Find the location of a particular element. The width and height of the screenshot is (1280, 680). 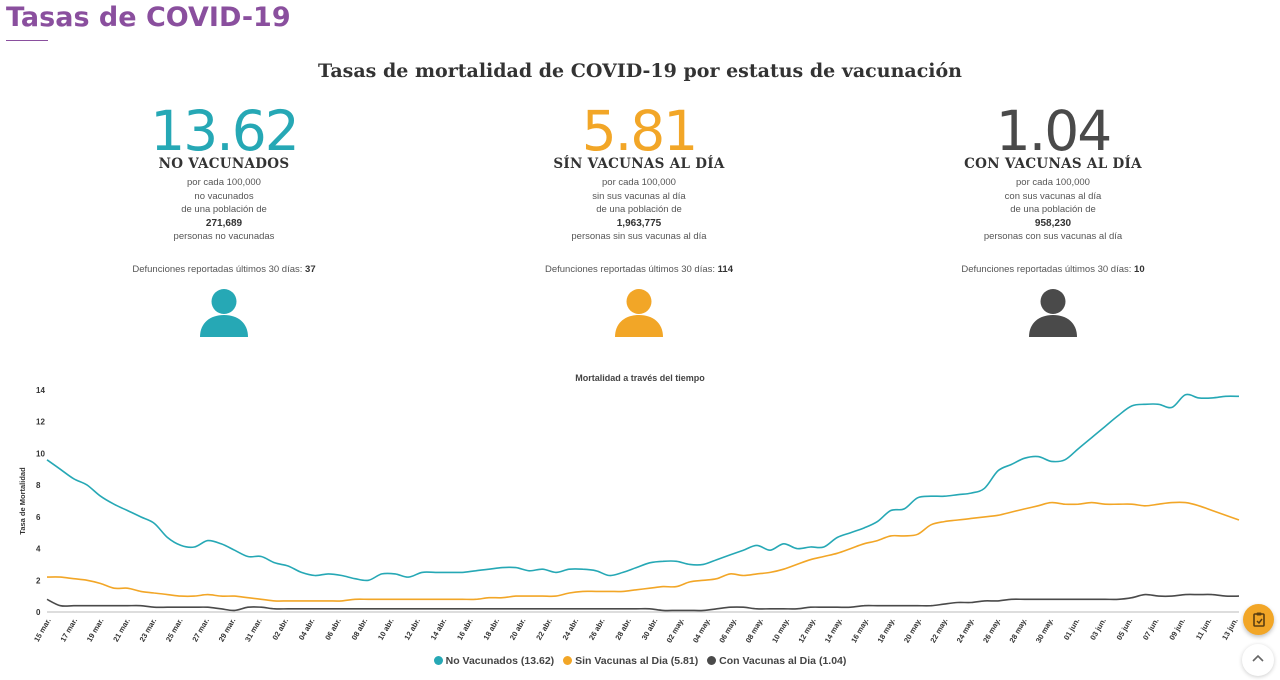

legend-item-no-vacunados: No Vacunados (13.62) is located at coordinates (494, 661).